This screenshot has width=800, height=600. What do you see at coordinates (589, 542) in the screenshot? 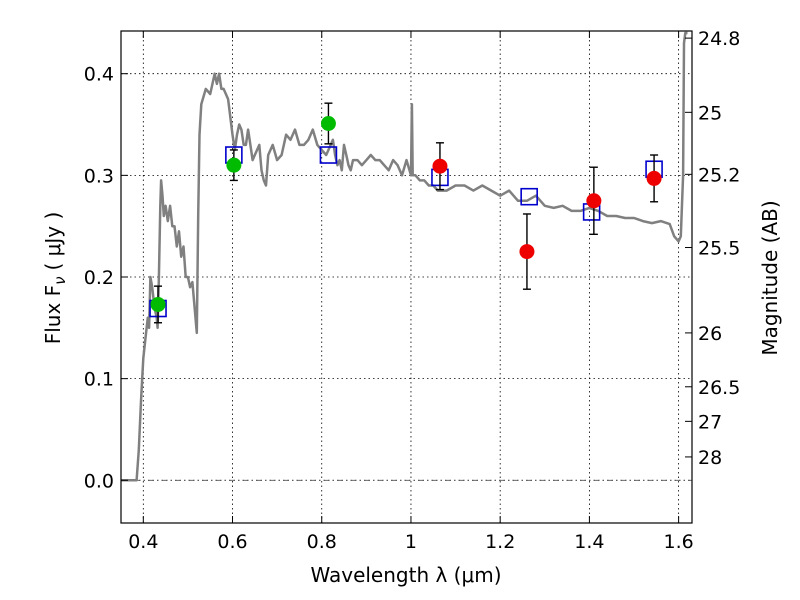
I see `x-tick-label: 1.4` at bounding box center [589, 542].